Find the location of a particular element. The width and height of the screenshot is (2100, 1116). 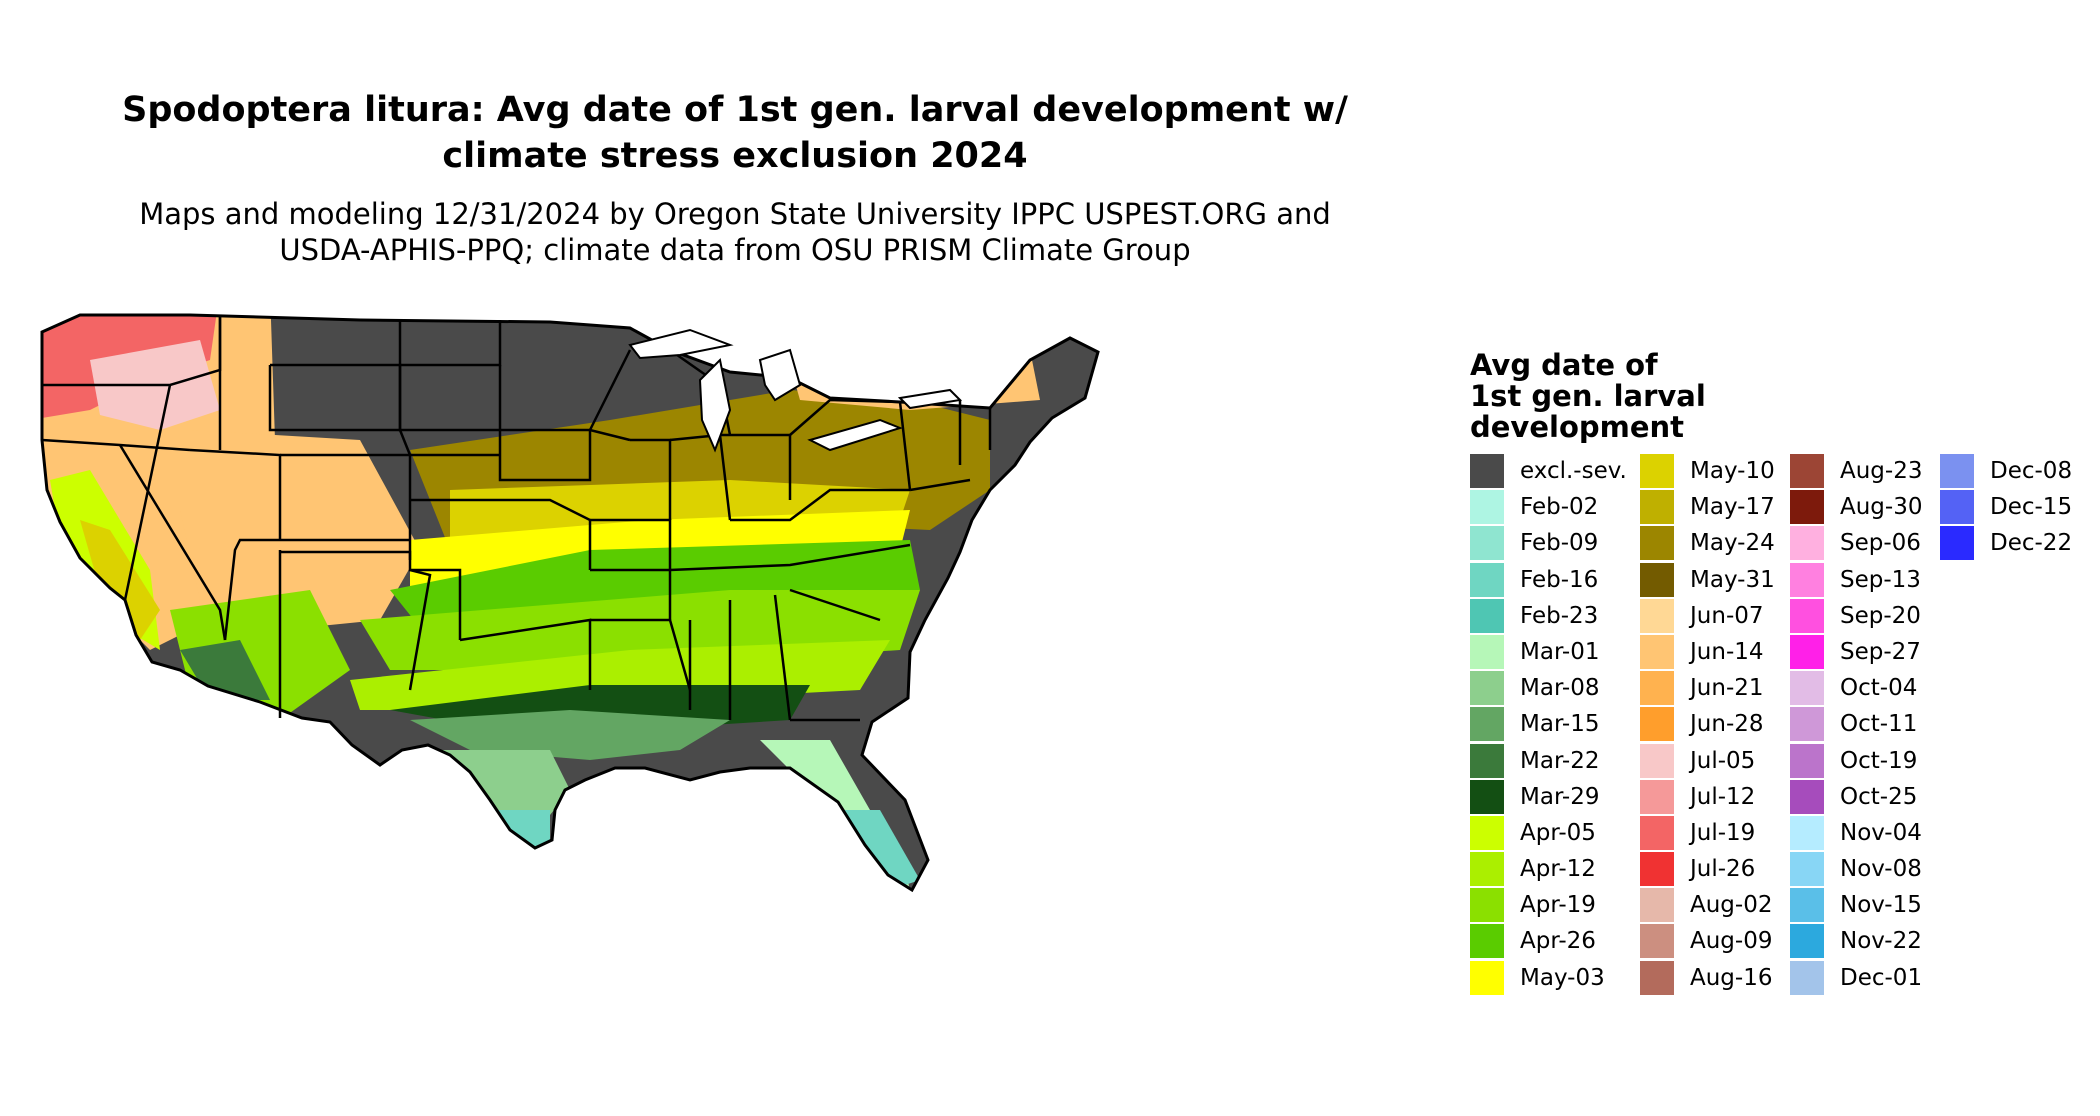

legend-label: Nov-15 is located at coordinates (1881, 905).